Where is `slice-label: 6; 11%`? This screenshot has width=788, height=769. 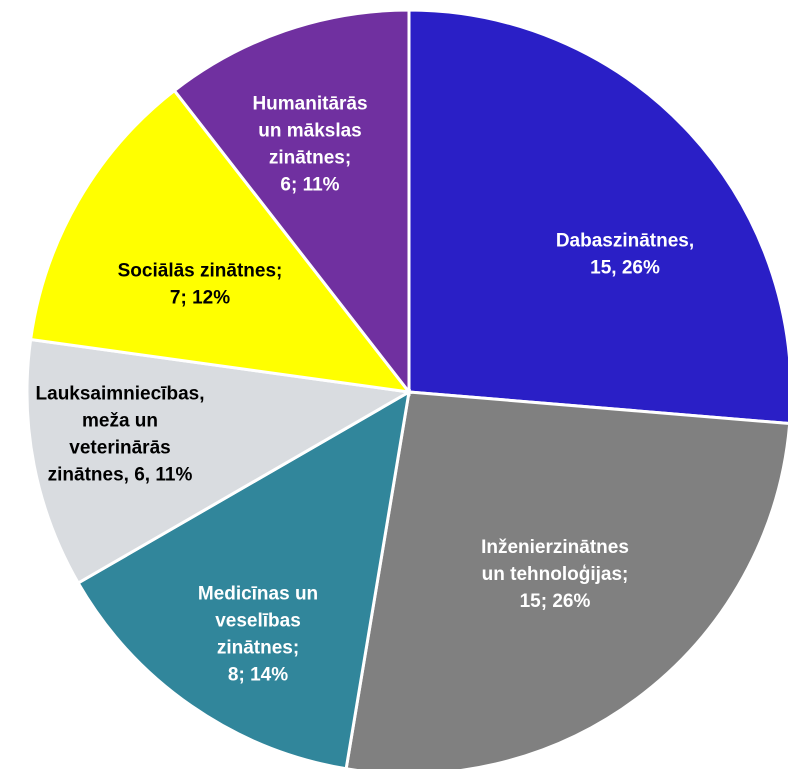 slice-label: 6; 11% is located at coordinates (309, 185).